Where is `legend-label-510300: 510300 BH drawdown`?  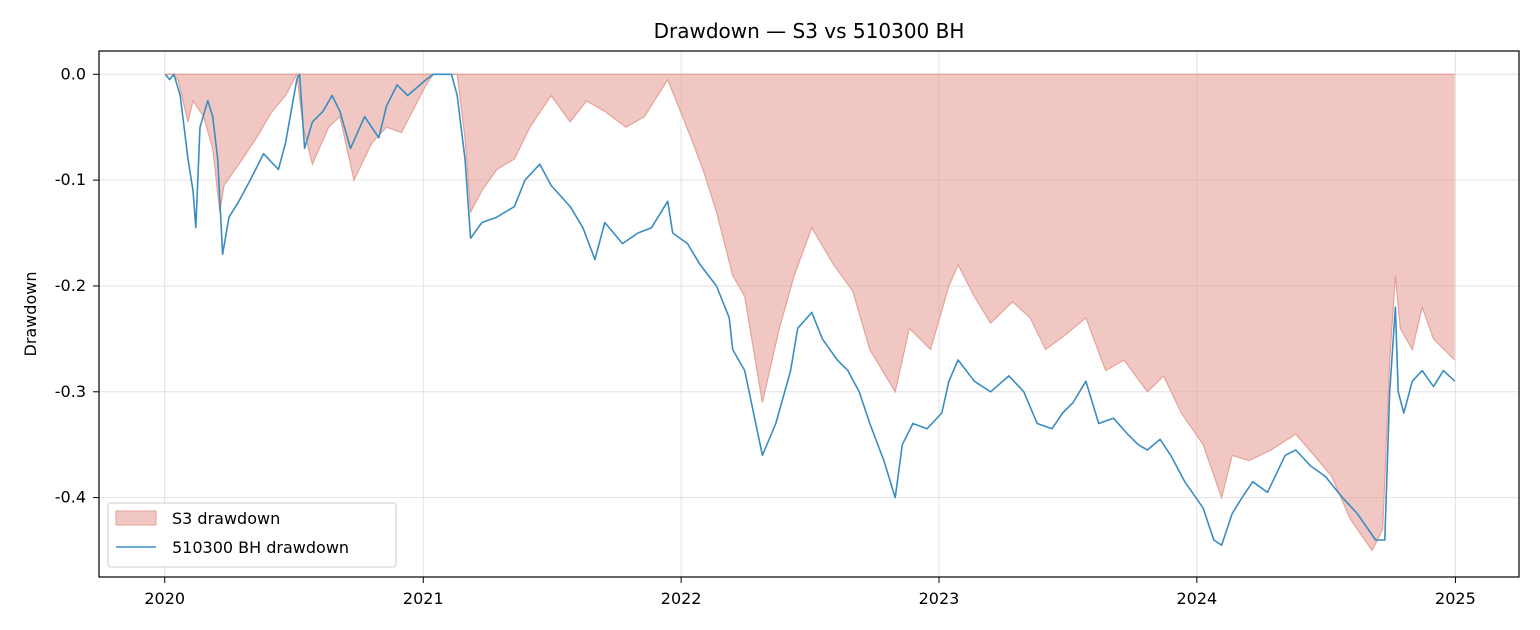 legend-label-510300: 510300 BH drawdown is located at coordinates (260, 547).